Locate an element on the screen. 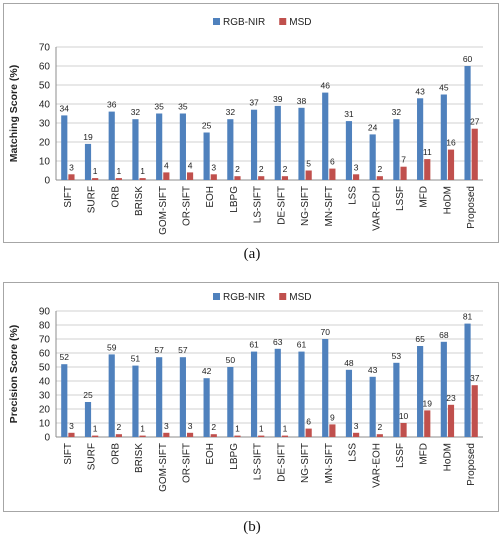 This screenshot has height=550, width=504. x-tick-label: MN-SIFT is located at coordinates (329, 463).